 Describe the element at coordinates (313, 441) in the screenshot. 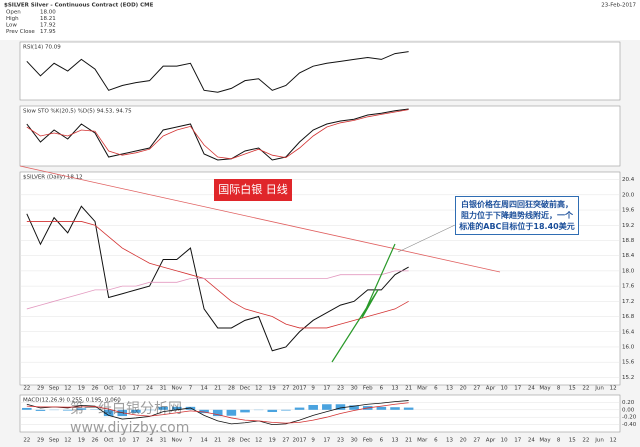

I see `x-tick-label: 9` at that location.